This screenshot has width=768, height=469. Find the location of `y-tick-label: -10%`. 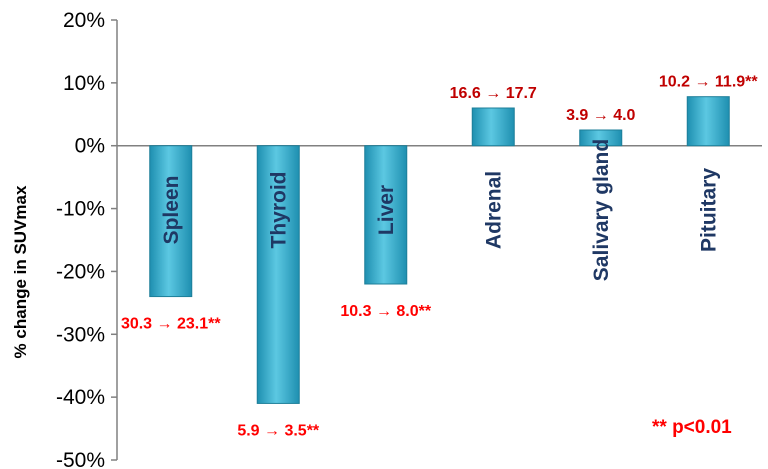

y-tick-label: -10% is located at coordinates (80, 209).